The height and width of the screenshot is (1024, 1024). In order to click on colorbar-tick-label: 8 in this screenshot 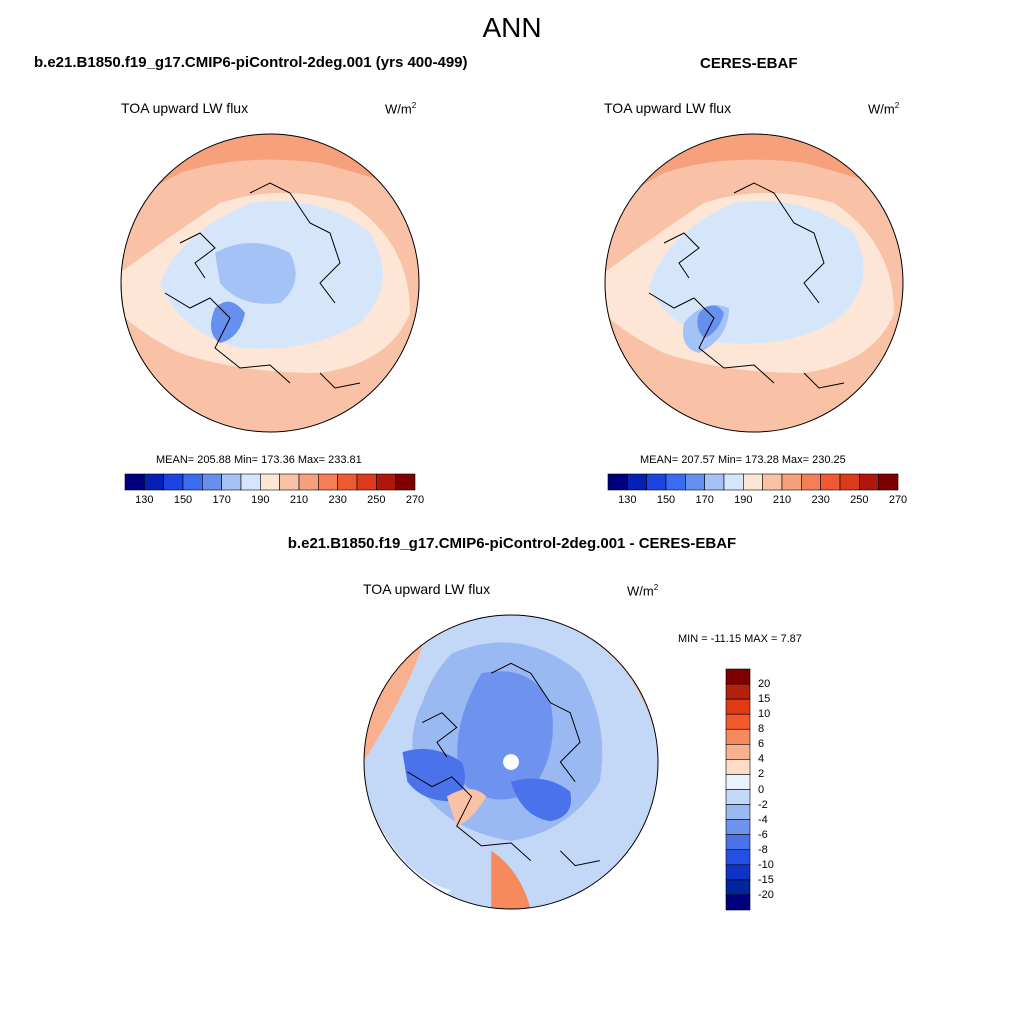, I will do `click(761, 729)`.